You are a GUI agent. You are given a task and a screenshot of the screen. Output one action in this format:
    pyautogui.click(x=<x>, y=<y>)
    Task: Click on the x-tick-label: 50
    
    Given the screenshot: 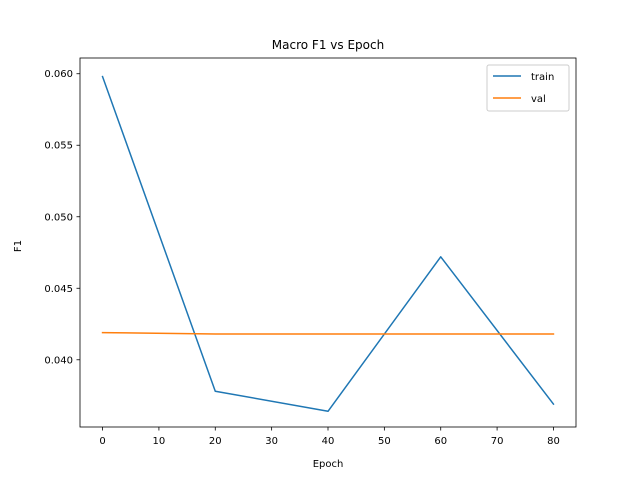 What is the action you would take?
    pyautogui.click(x=384, y=441)
    